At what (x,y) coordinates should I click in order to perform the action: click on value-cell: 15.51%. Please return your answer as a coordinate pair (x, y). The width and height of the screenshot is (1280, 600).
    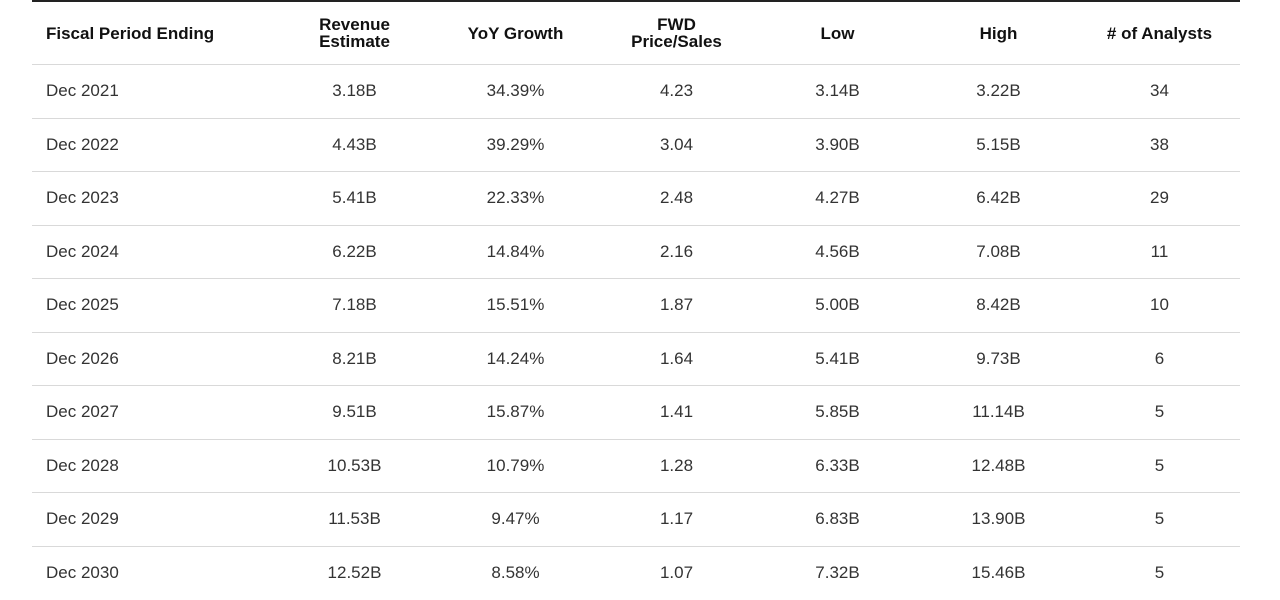
    Looking at the image, I should click on (515, 305).